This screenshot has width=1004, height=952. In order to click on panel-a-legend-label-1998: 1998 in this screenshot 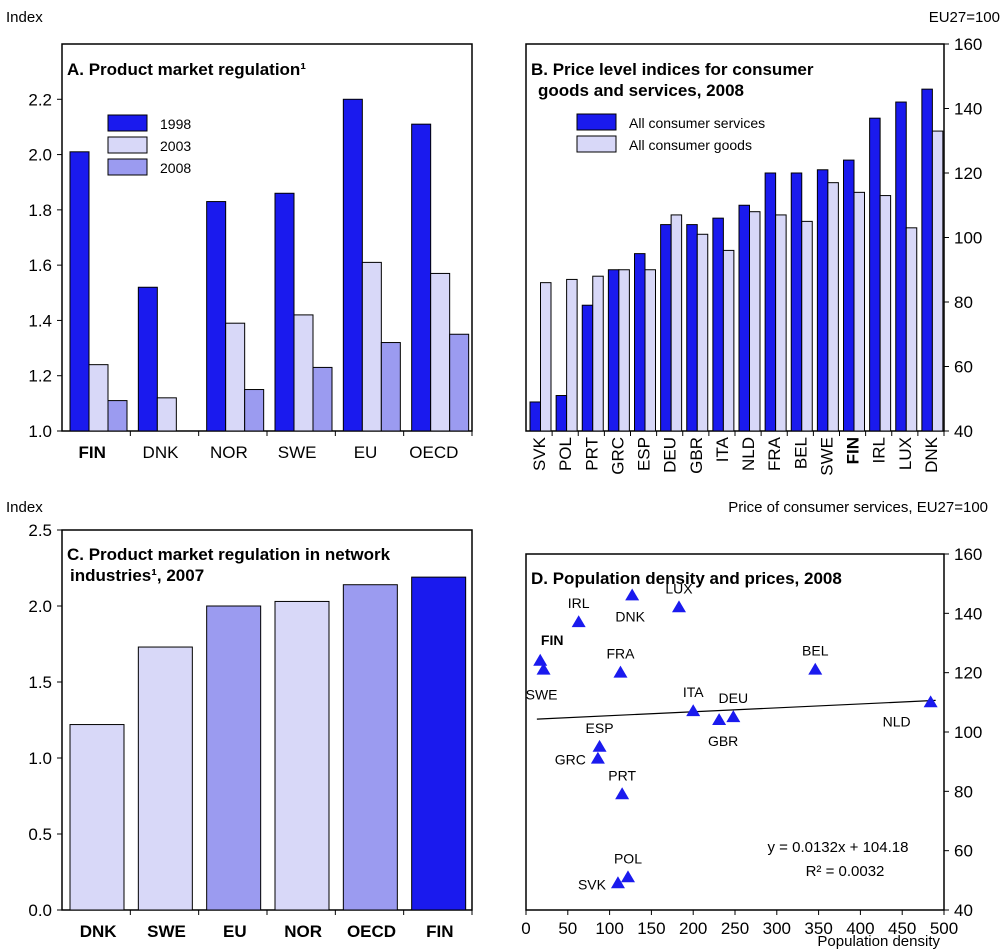, I will do `click(175, 124)`.